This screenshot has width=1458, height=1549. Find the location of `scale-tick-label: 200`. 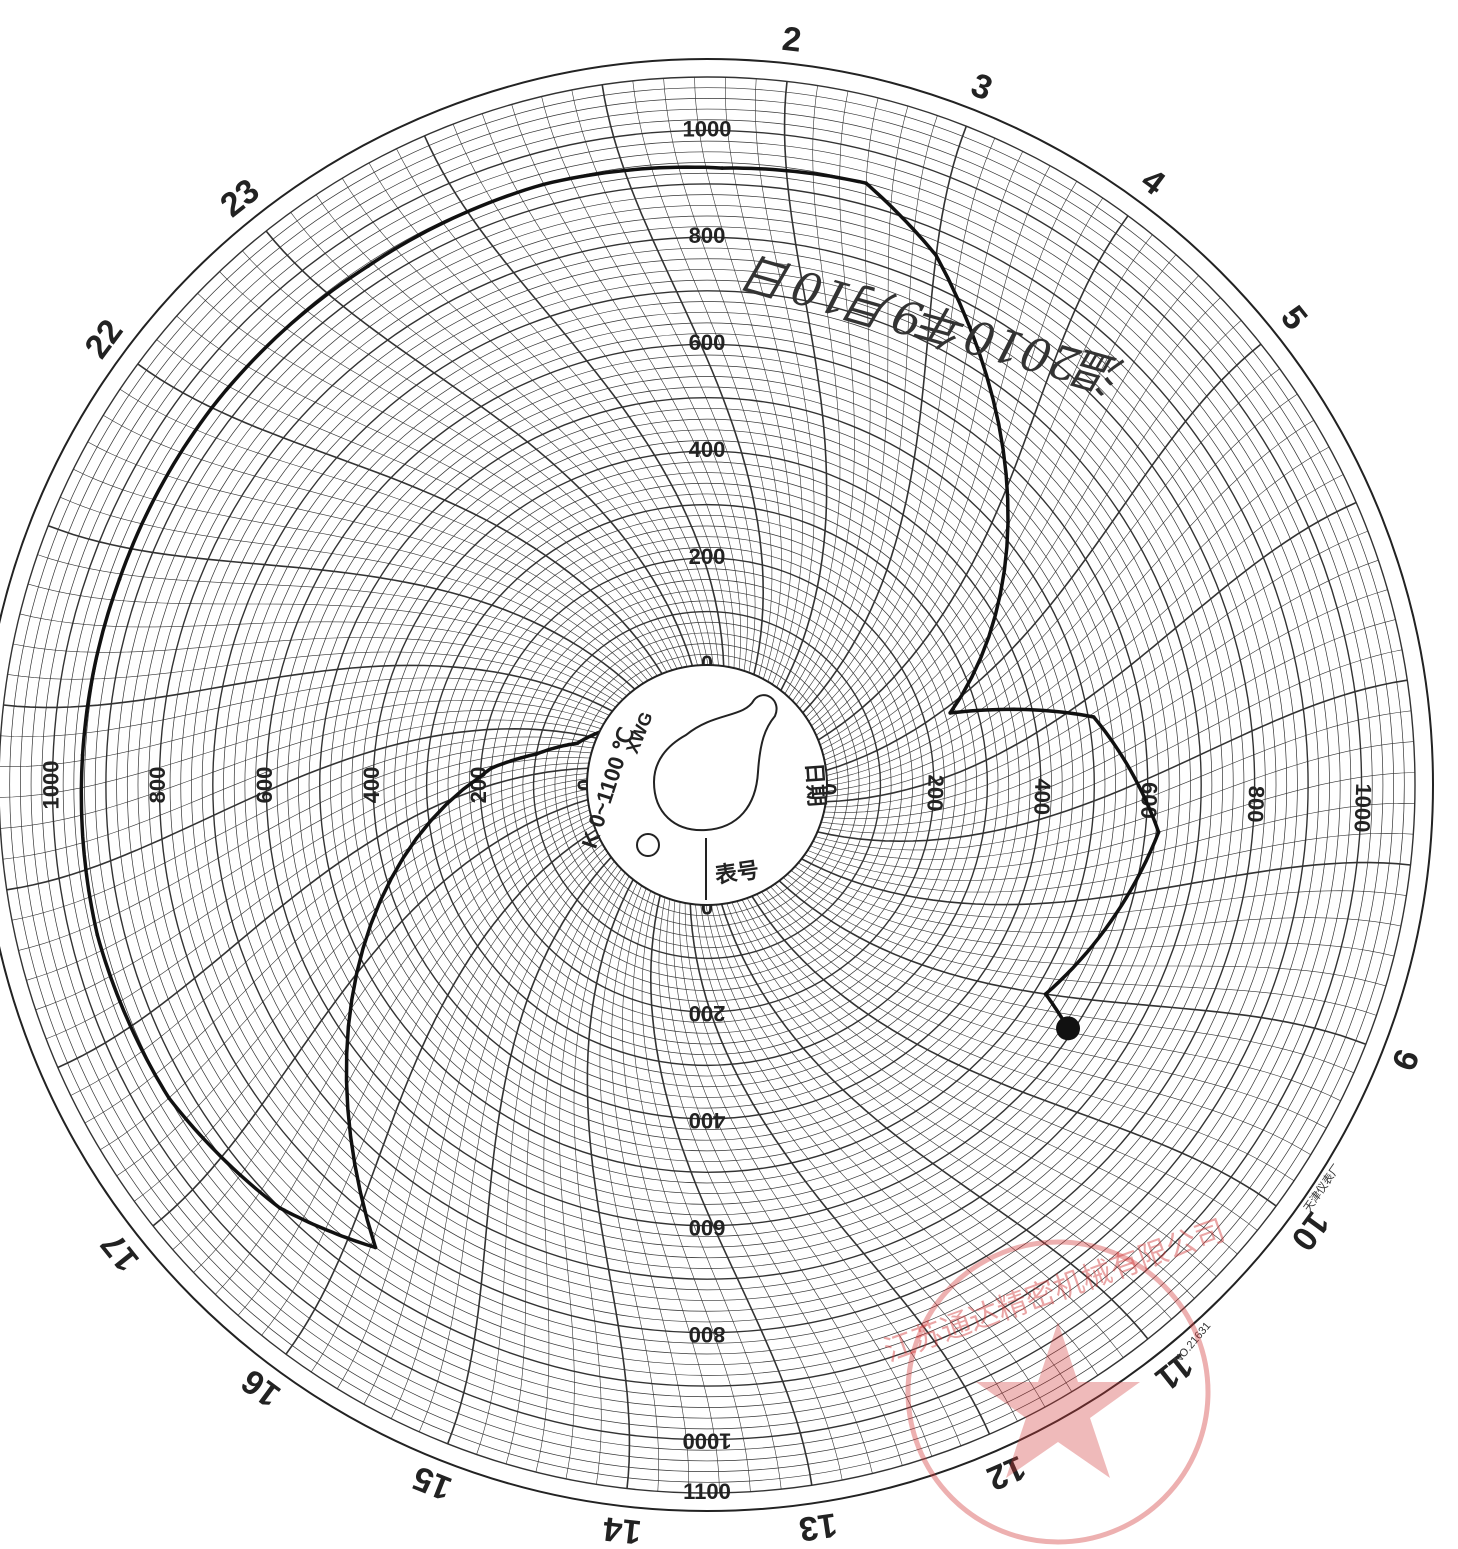

scale-tick-label: 200 is located at coordinates (707, 556).